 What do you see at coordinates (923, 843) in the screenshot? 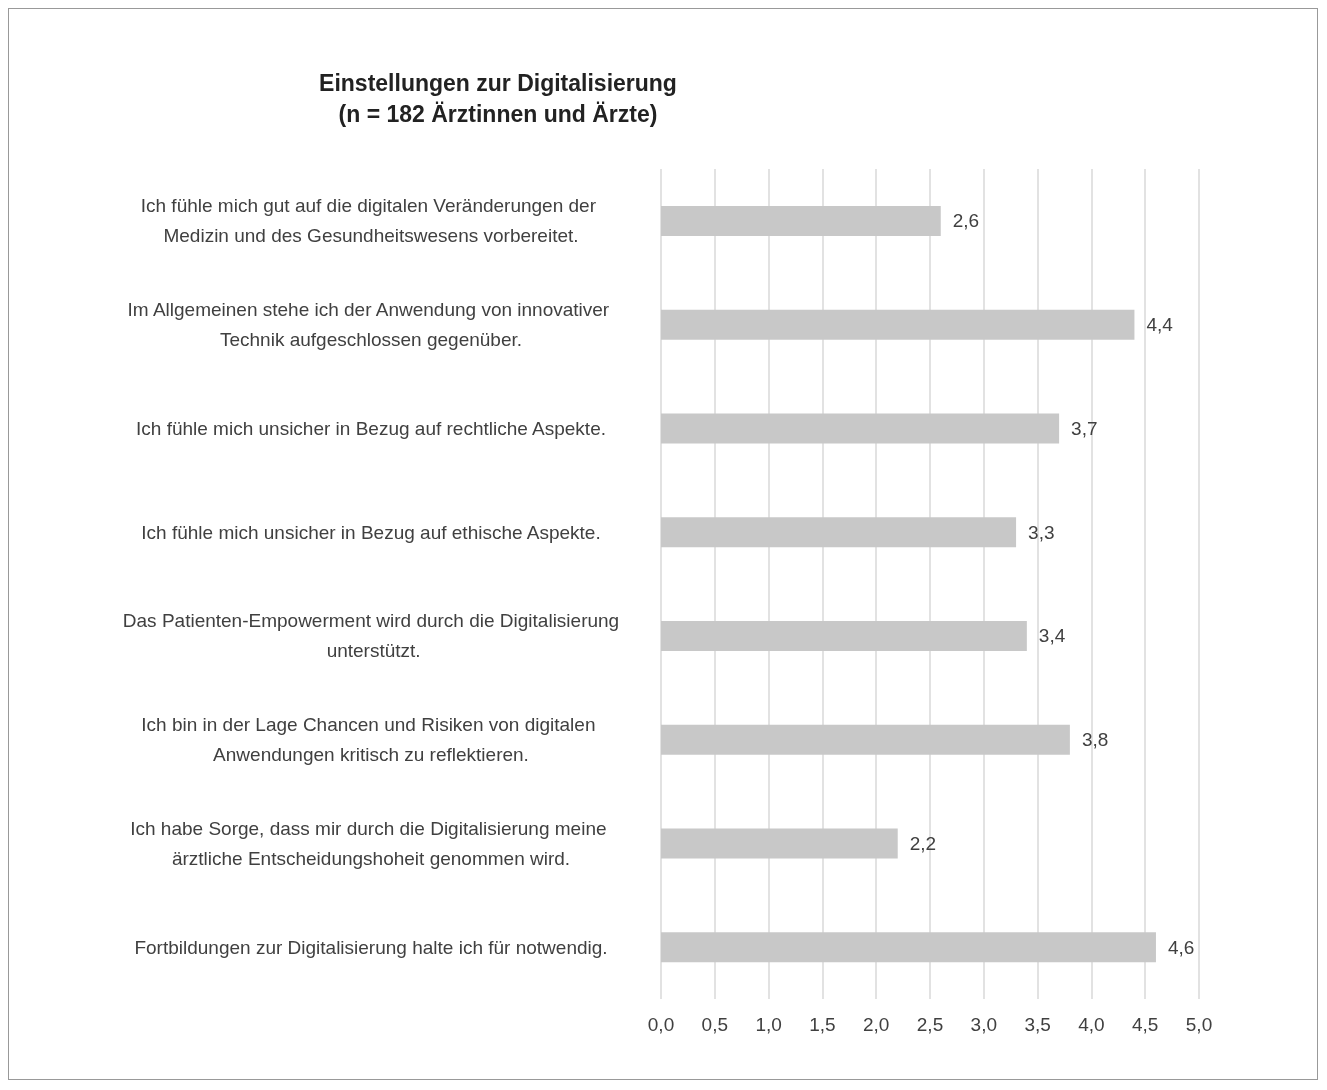
I see `data-label: 2,2` at bounding box center [923, 843].